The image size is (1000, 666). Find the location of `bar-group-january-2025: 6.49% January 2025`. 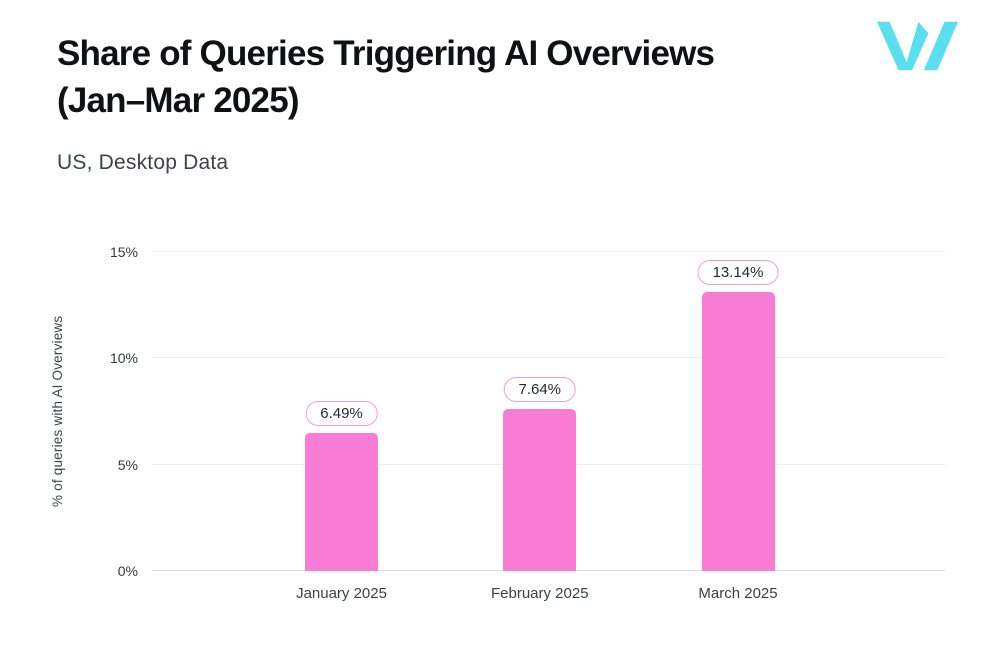

bar-group-january-2025: 6.49% January 2025 is located at coordinates (341, 427).